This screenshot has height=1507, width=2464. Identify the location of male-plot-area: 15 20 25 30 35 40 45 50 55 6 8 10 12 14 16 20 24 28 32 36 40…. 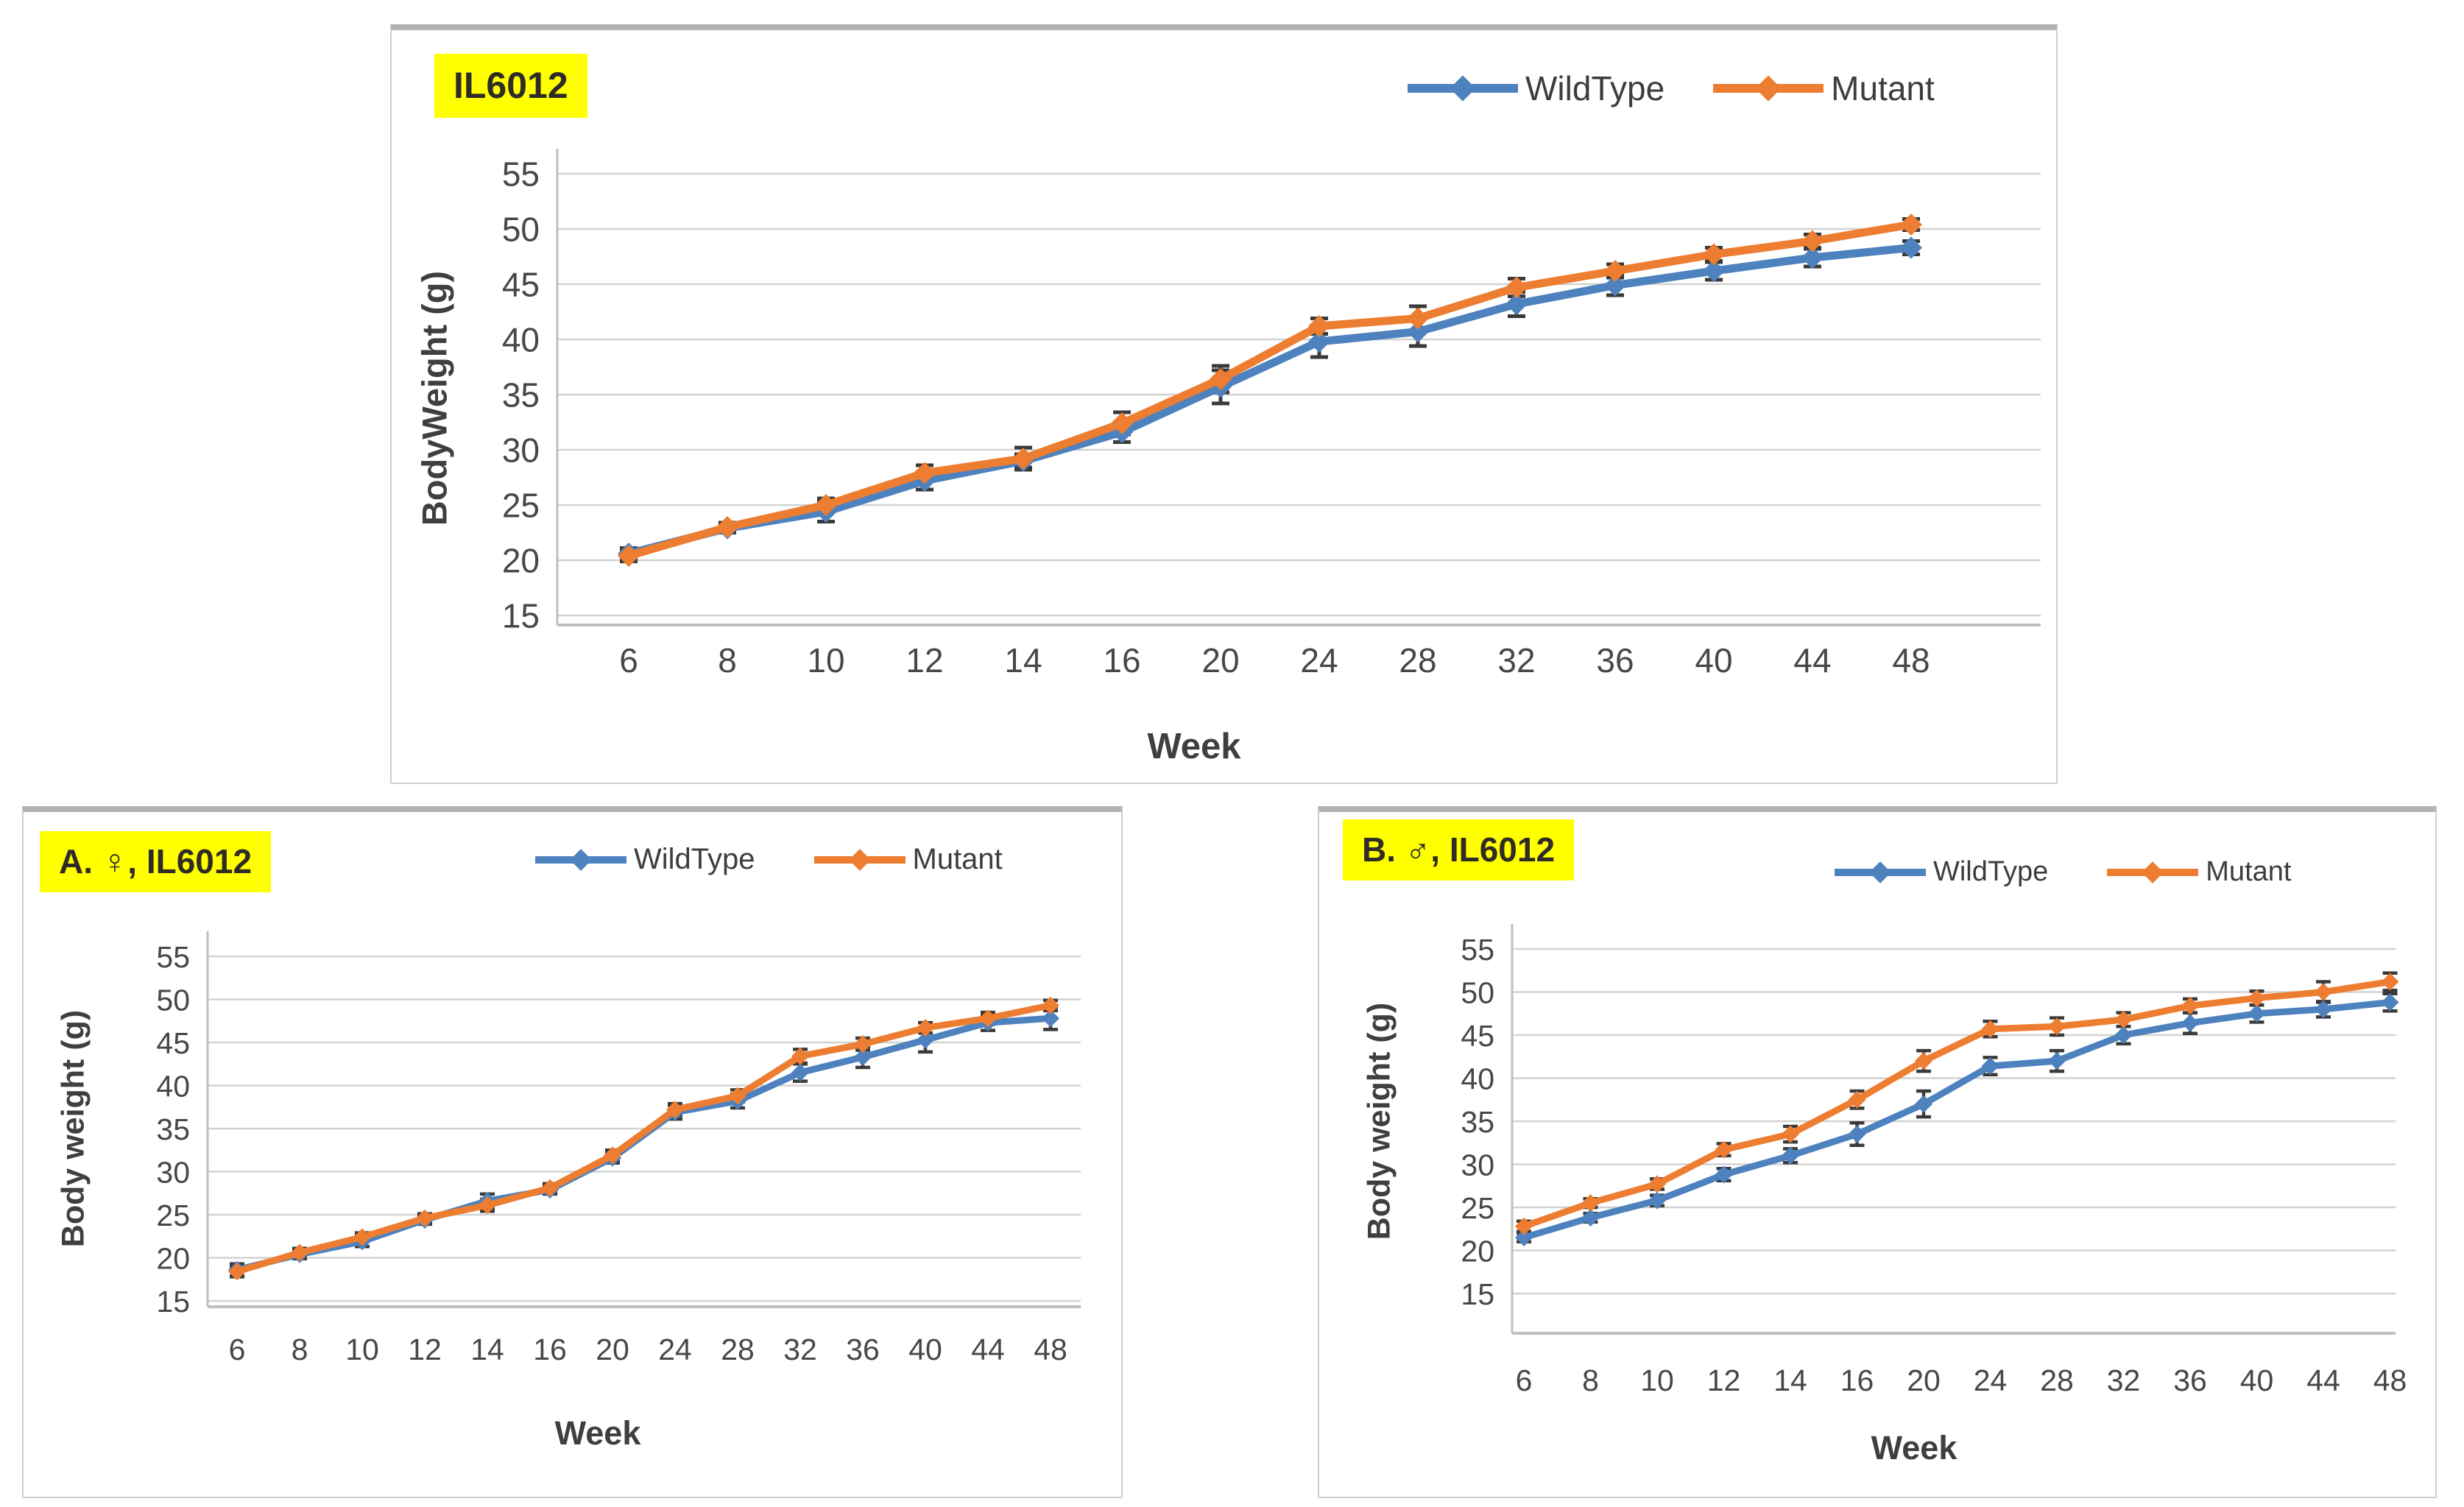
(1934, 1160).